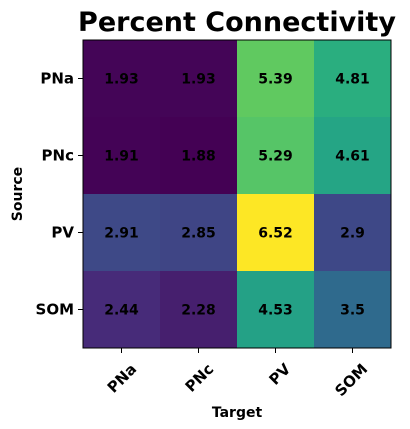 The height and width of the screenshot is (429, 410). What do you see at coordinates (351, 380) in the screenshot?
I see `x-tick-label: SOM` at bounding box center [351, 380].